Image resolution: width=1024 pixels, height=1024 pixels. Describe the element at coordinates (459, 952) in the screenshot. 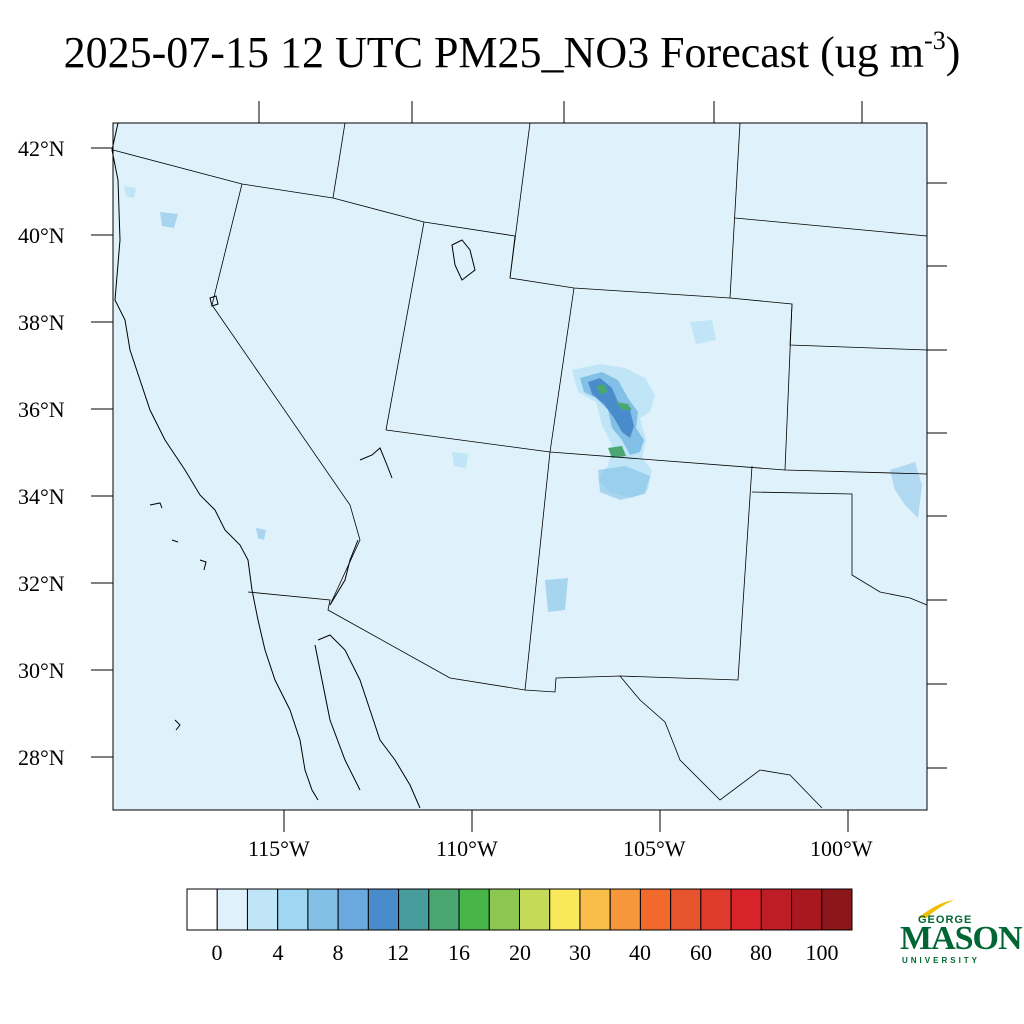

I see `colorbar-label: 16` at that location.